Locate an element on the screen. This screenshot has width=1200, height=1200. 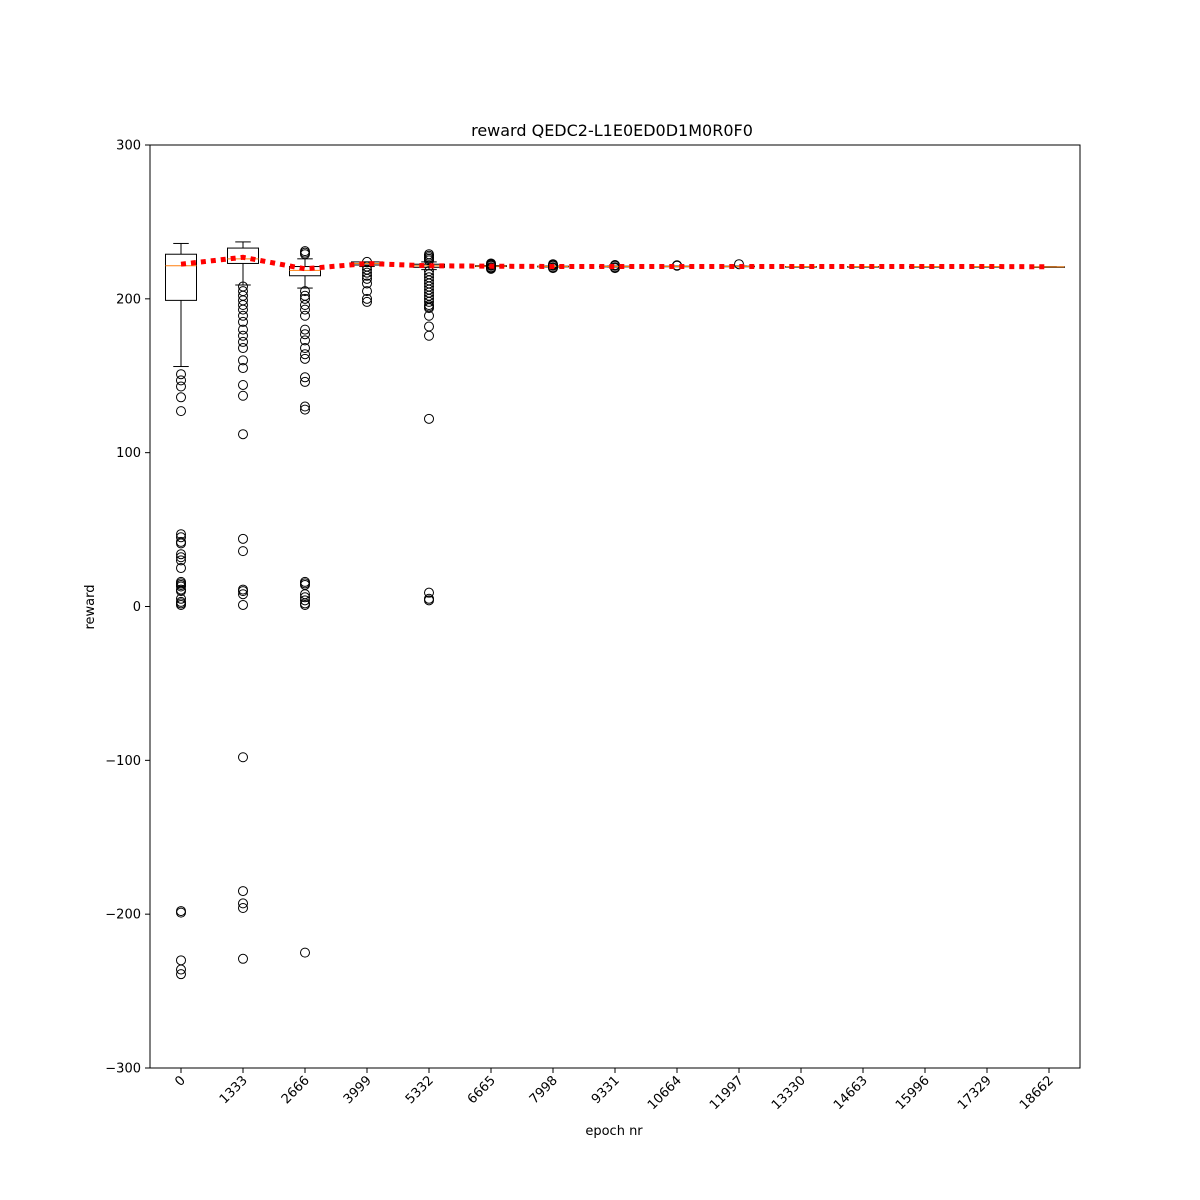
y-axis-label: reward is located at coordinates (90, 606).